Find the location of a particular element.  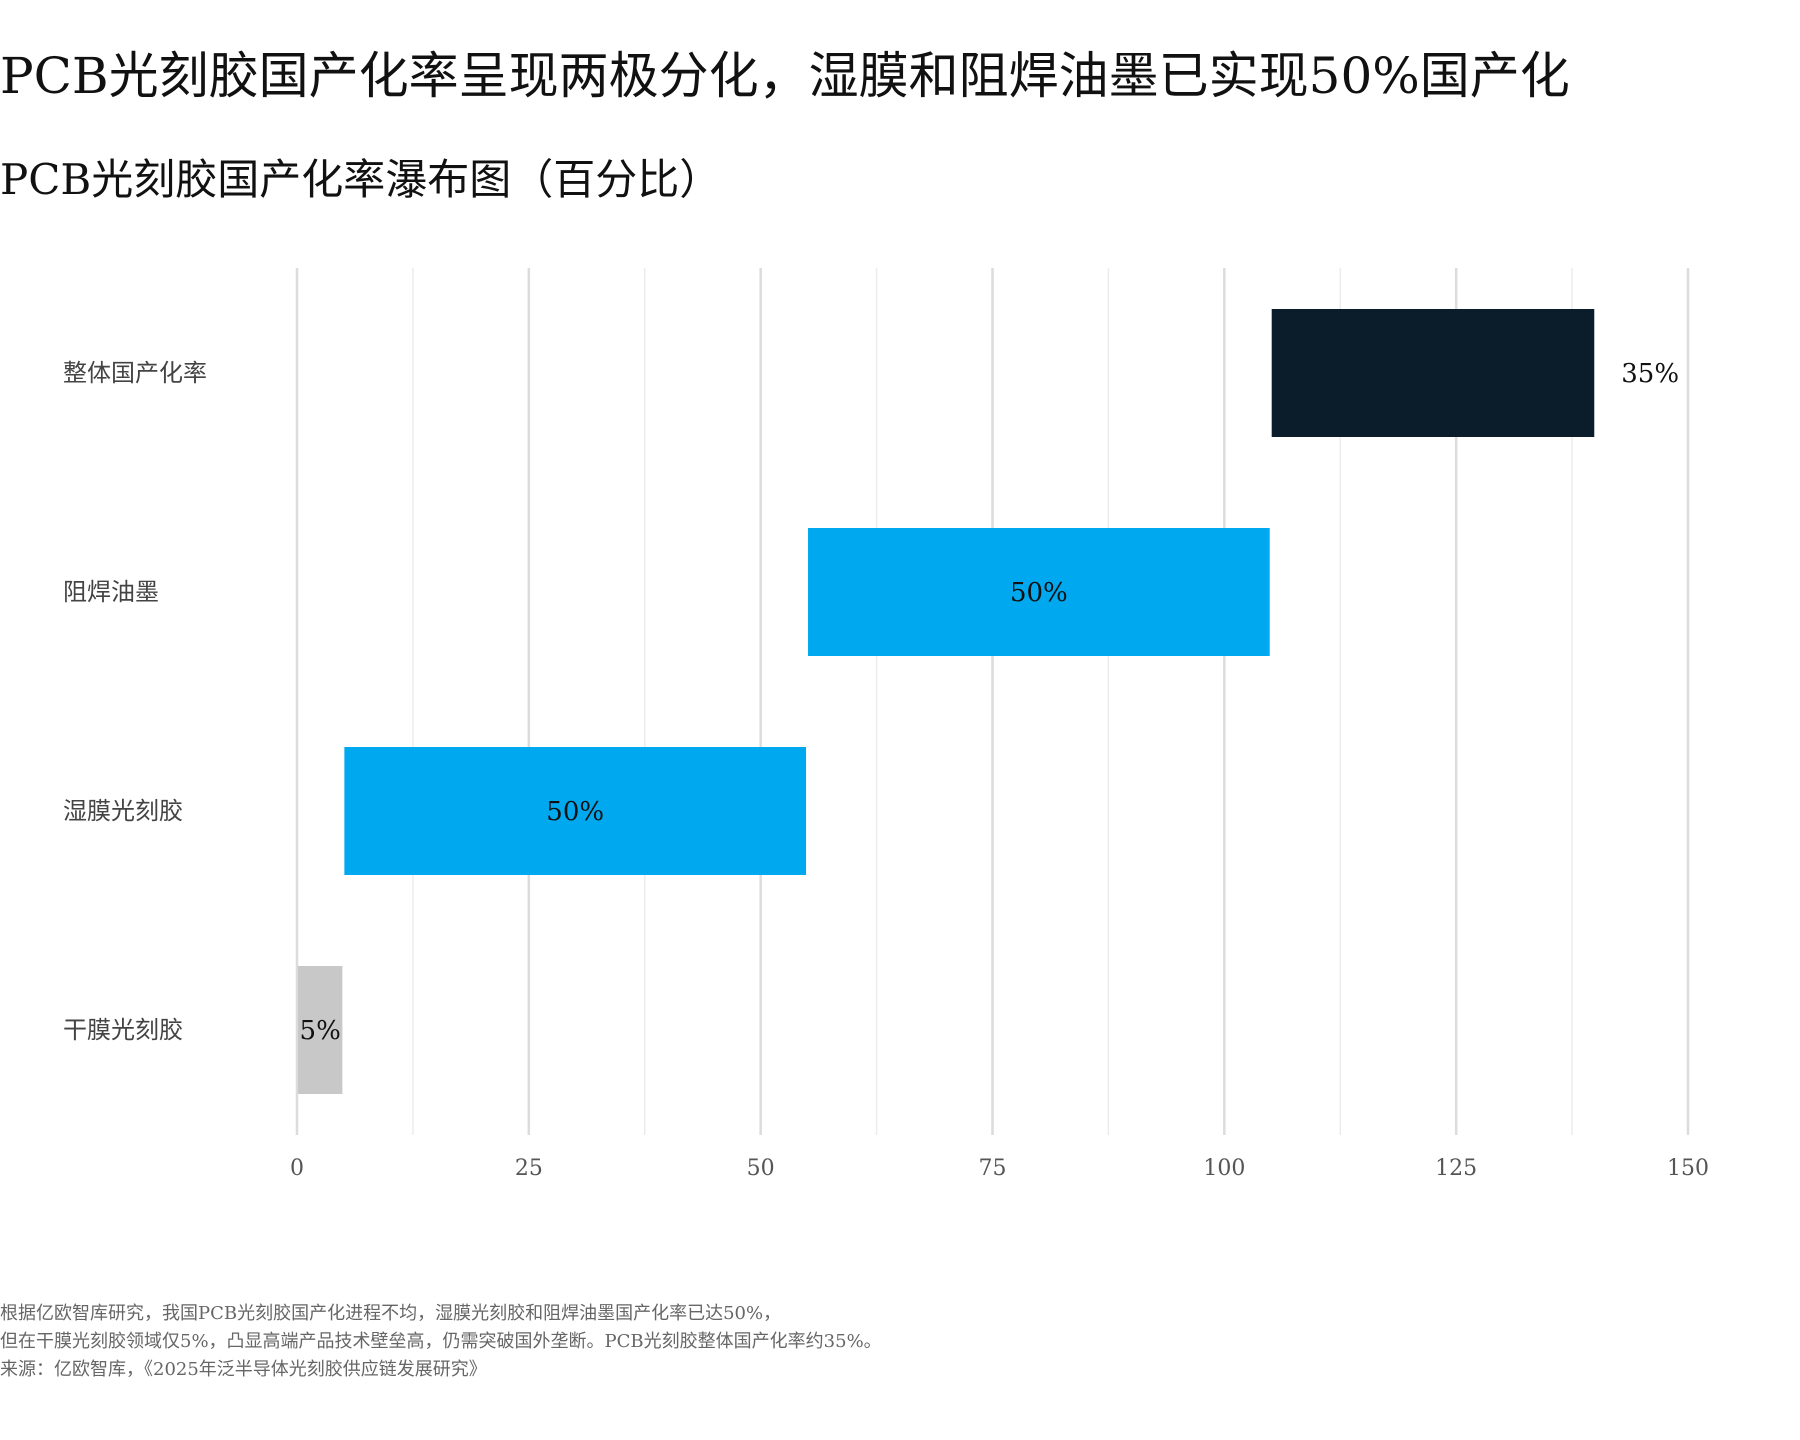

category-label: 整体国产化率 is located at coordinates (135, 373).